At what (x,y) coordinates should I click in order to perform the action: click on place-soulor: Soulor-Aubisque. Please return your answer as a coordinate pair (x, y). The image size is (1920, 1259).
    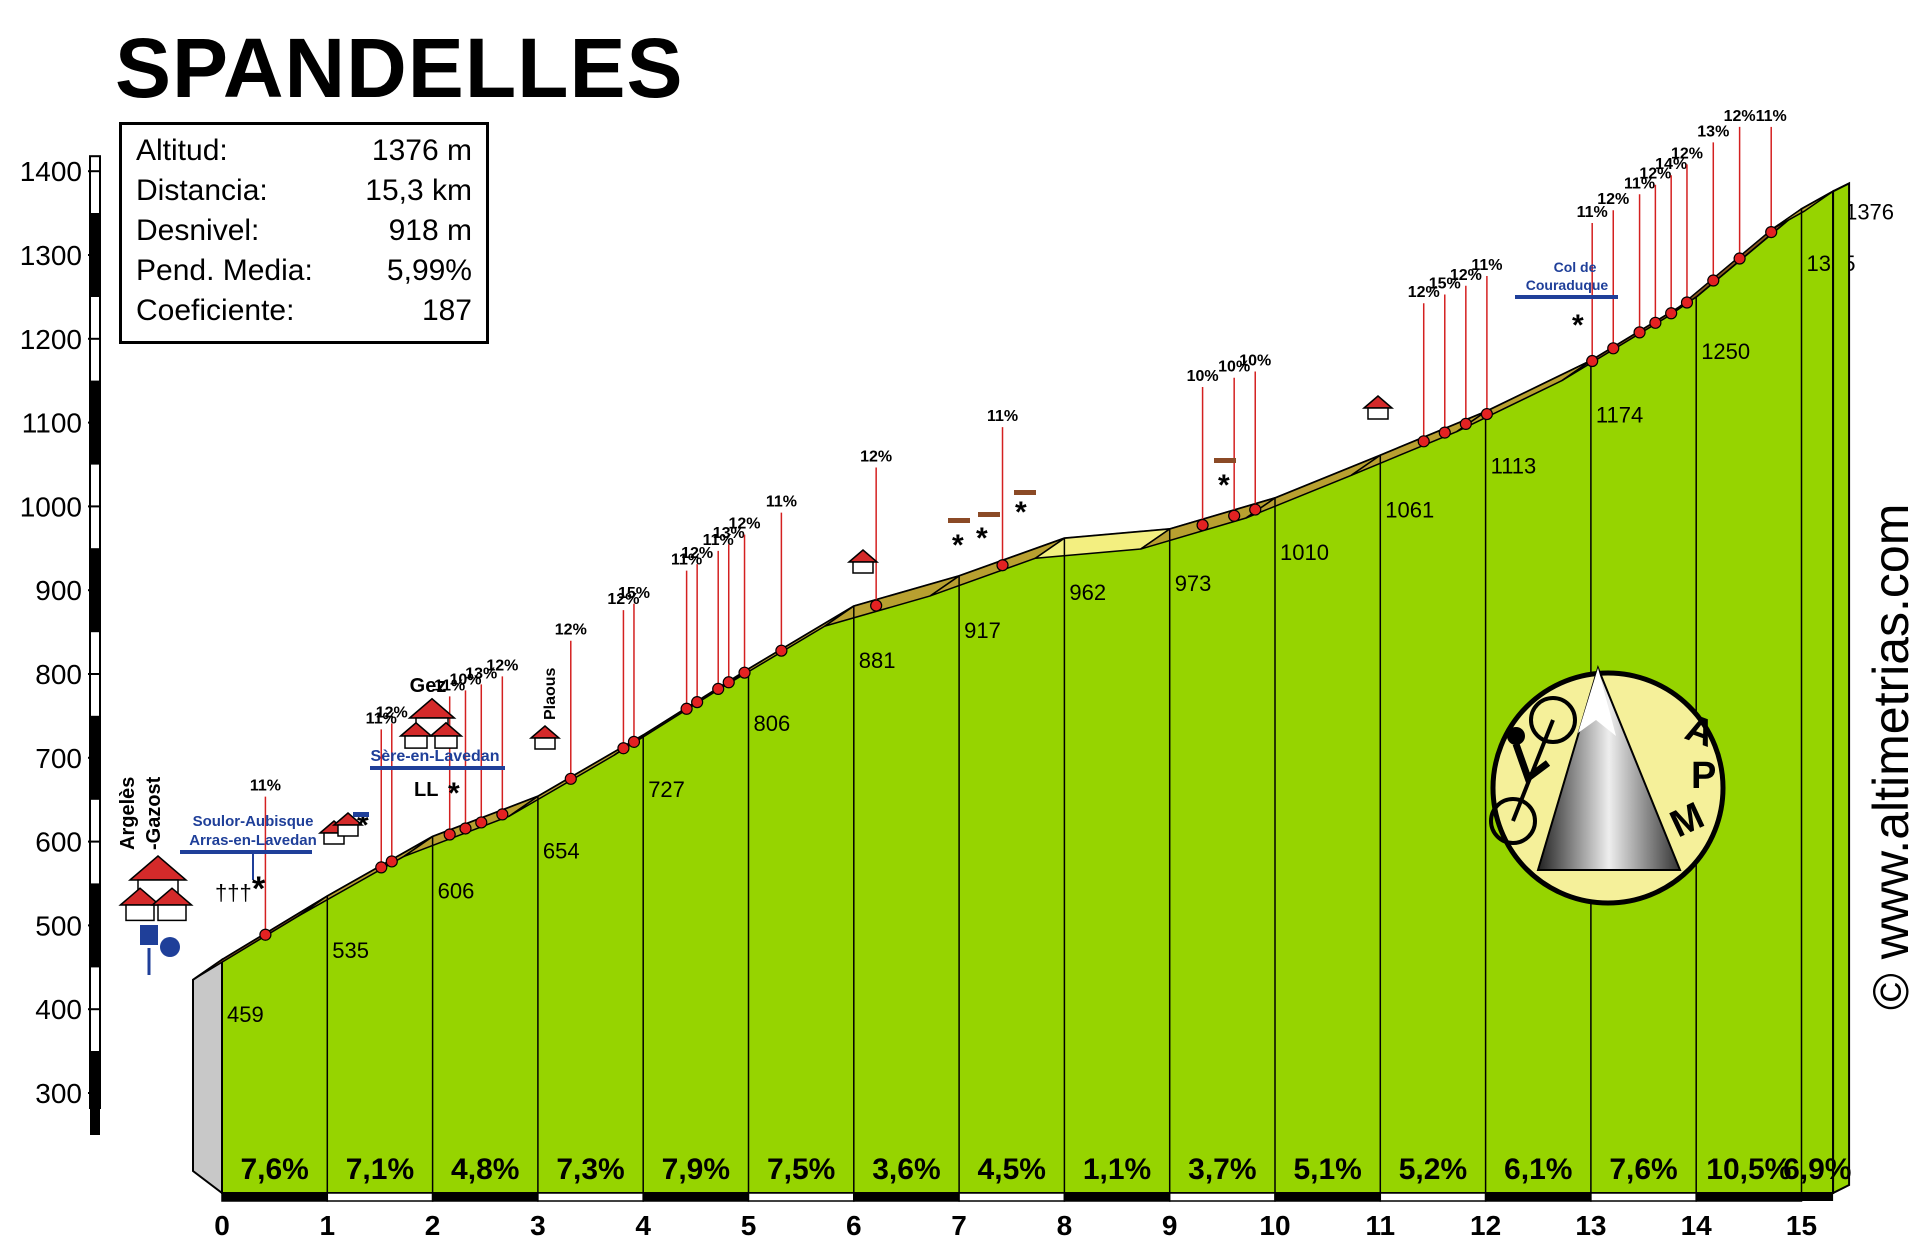
    Looking at the image, I should click on (253, 821).